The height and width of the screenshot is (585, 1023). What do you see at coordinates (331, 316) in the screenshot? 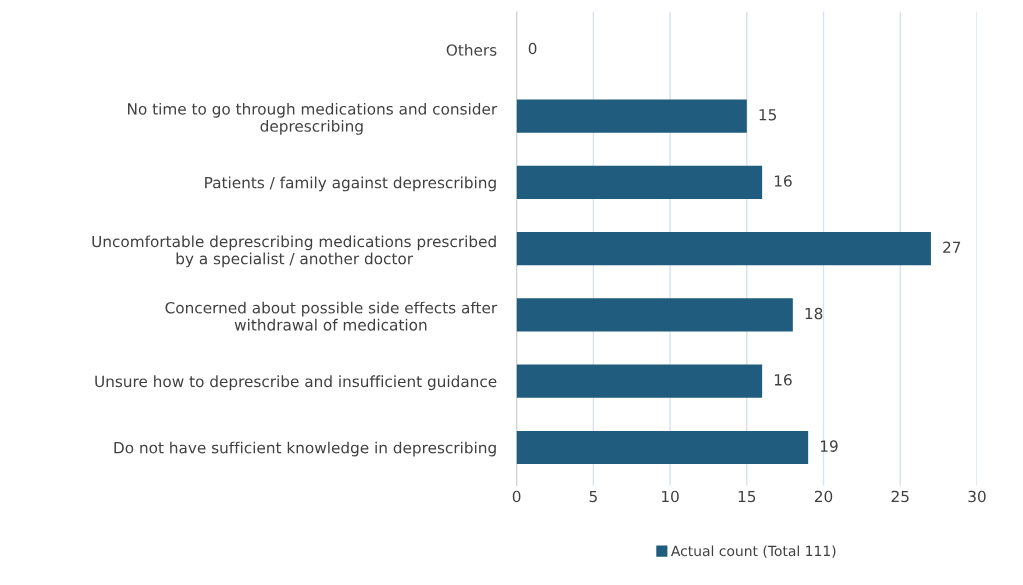
I see `y-tick-label: Concerned about possible side effects after withdrawal of medication` at bounding box center [331, 316].